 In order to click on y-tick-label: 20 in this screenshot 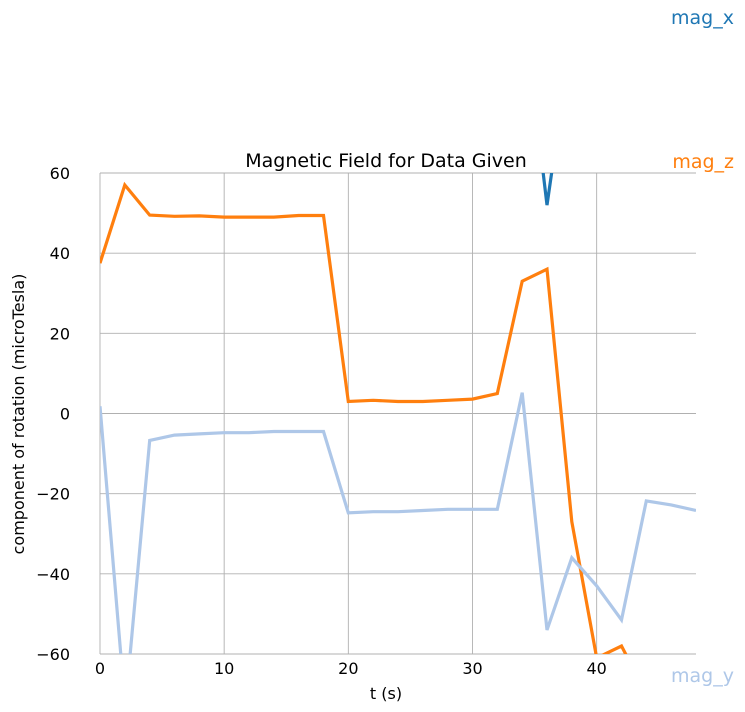, I will do `click(60, 333)`.